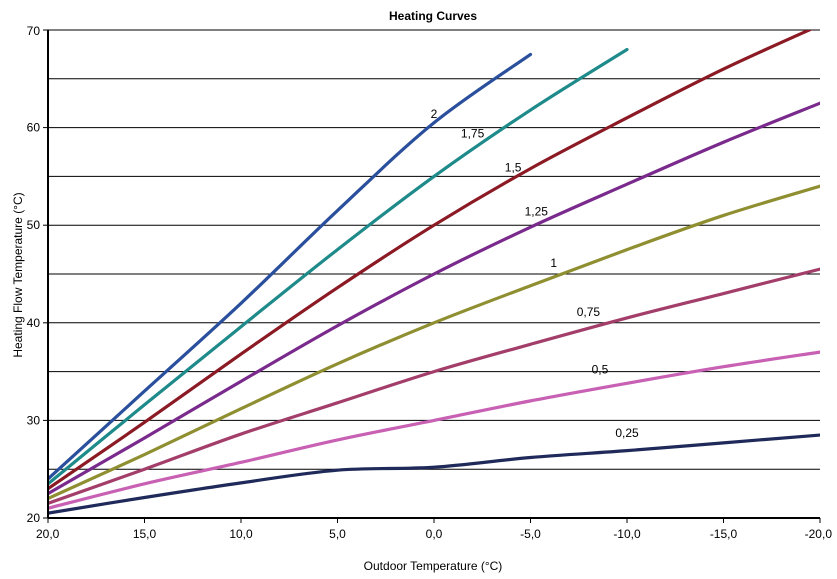 This screenshot has height=579, width=837. What do you see at coordinates (530, 534) in the screenshot?
I see `x-tick-label: -5,0` at bounding box center [530, 534].